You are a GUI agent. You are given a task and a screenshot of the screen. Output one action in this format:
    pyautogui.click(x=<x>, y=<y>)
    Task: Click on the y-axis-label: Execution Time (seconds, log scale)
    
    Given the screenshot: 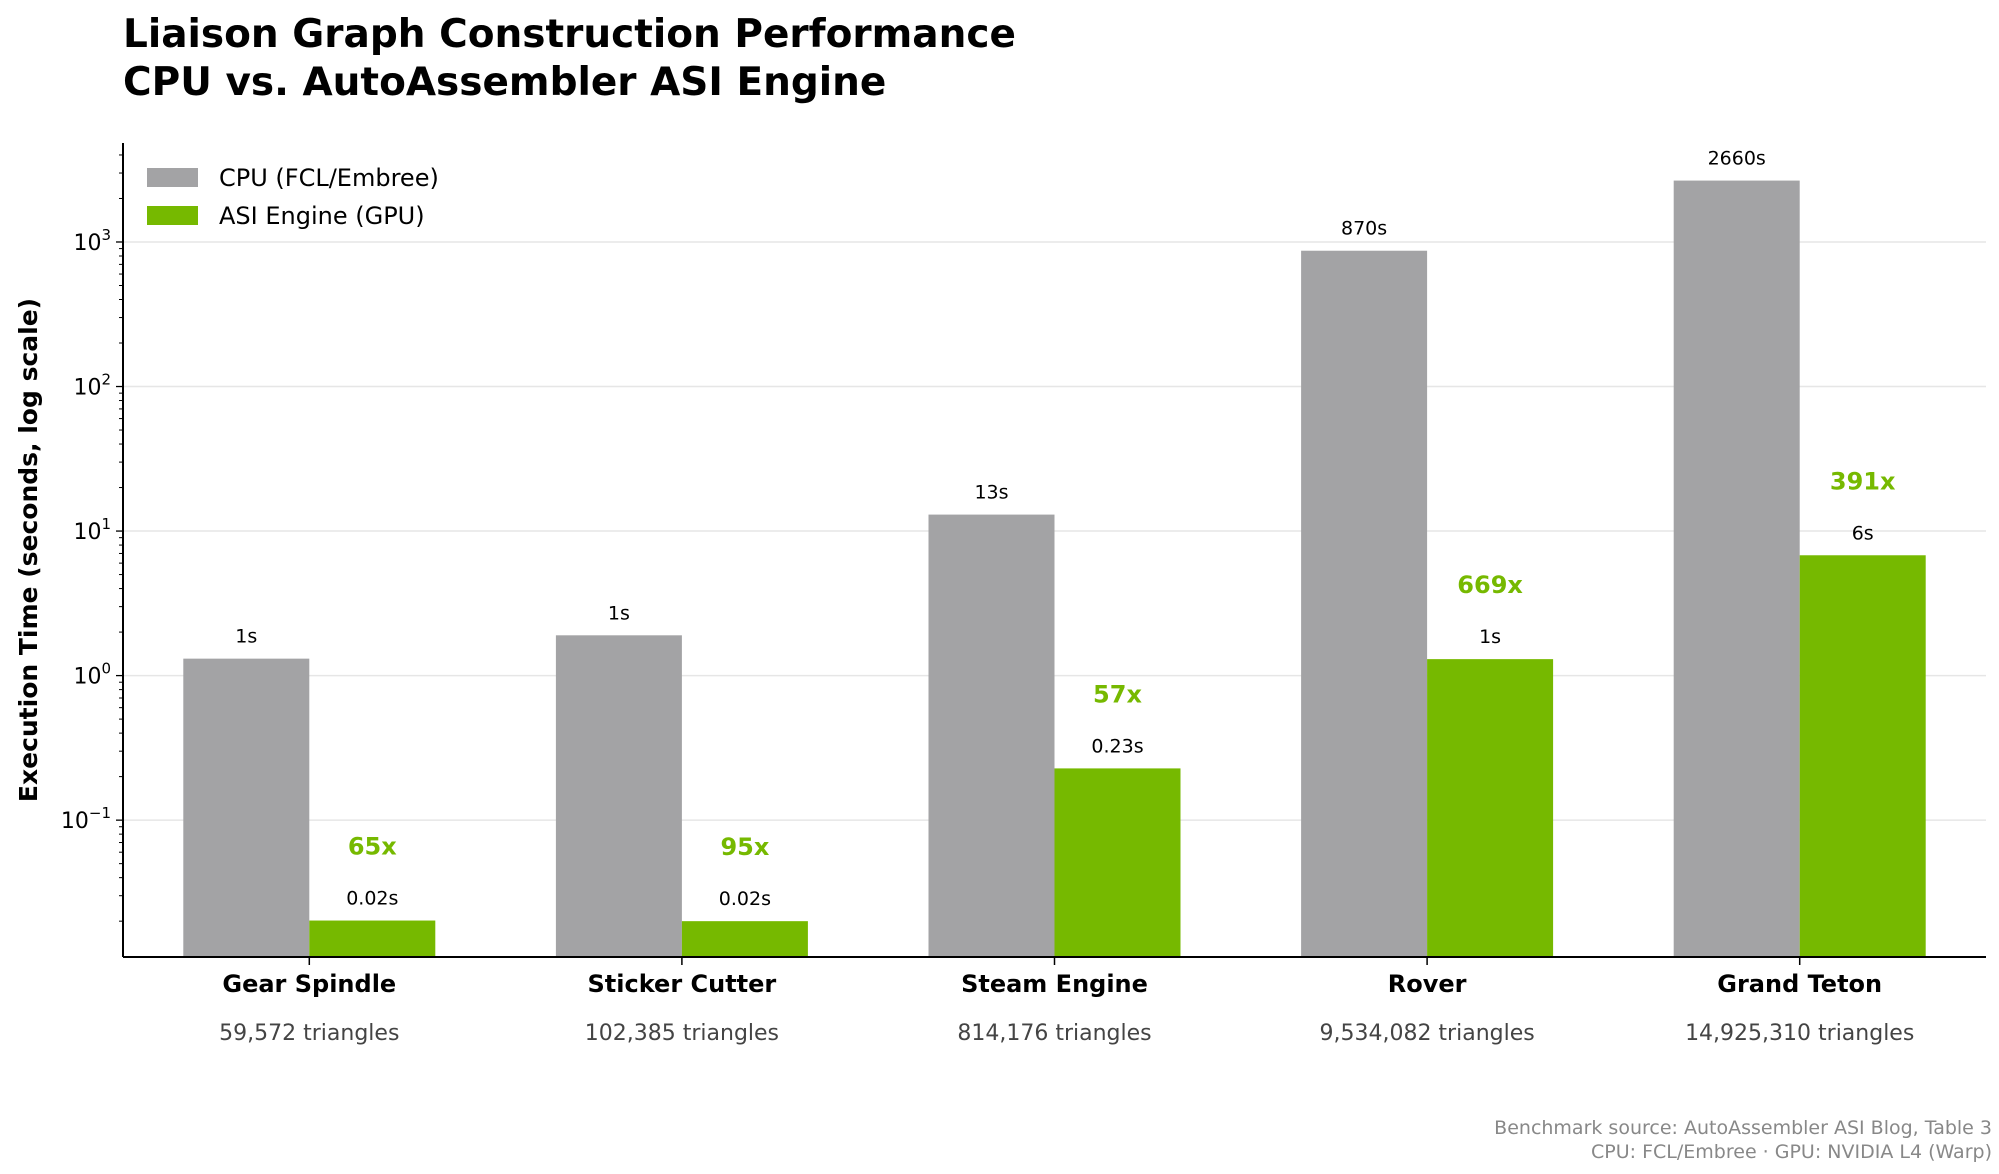 What is the action you would take?
    pyautogui.click(x=28, y=550)
    